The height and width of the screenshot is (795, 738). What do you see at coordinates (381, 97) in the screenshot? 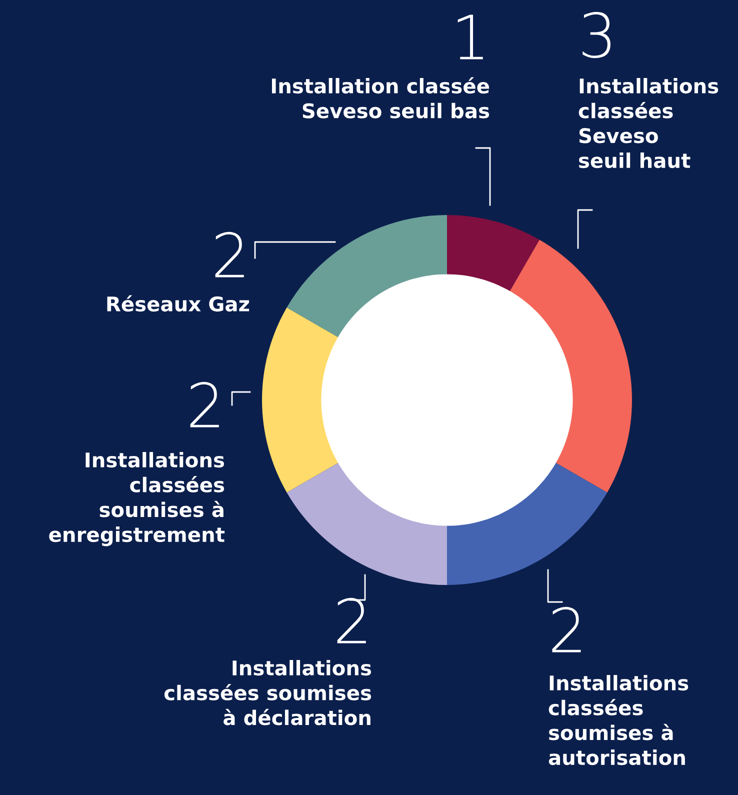
I see `slice-label: Installation classée Seveso seuil bas` at bounding box center [381, 97].